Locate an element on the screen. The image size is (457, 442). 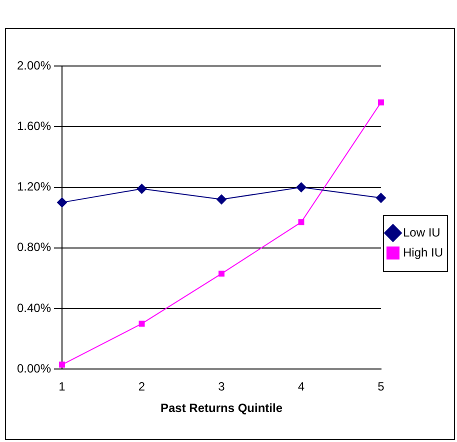
x-tick-label: 3 is located at coordinates (222, 387).